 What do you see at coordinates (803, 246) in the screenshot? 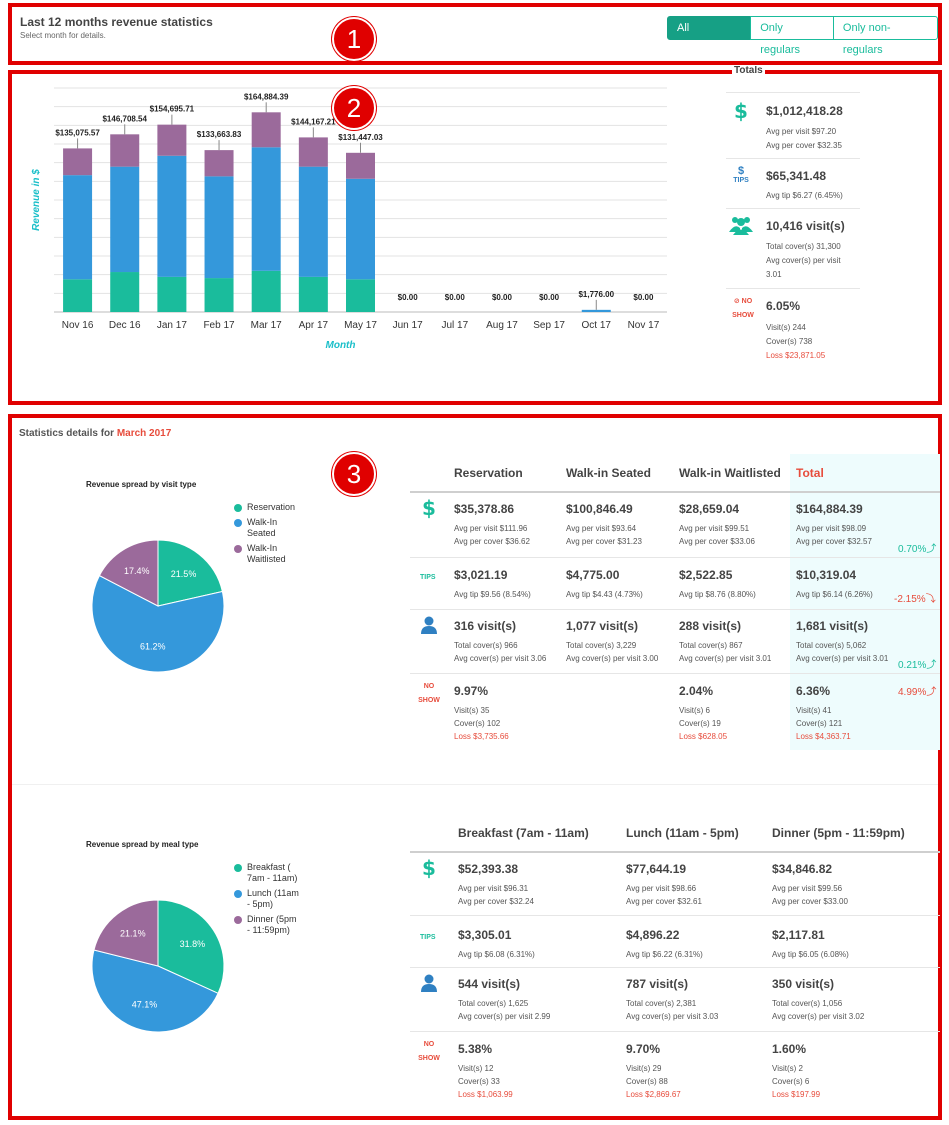
I see `totals-covers: Total cover(s) 31,300` at bounding box center [803, 246].